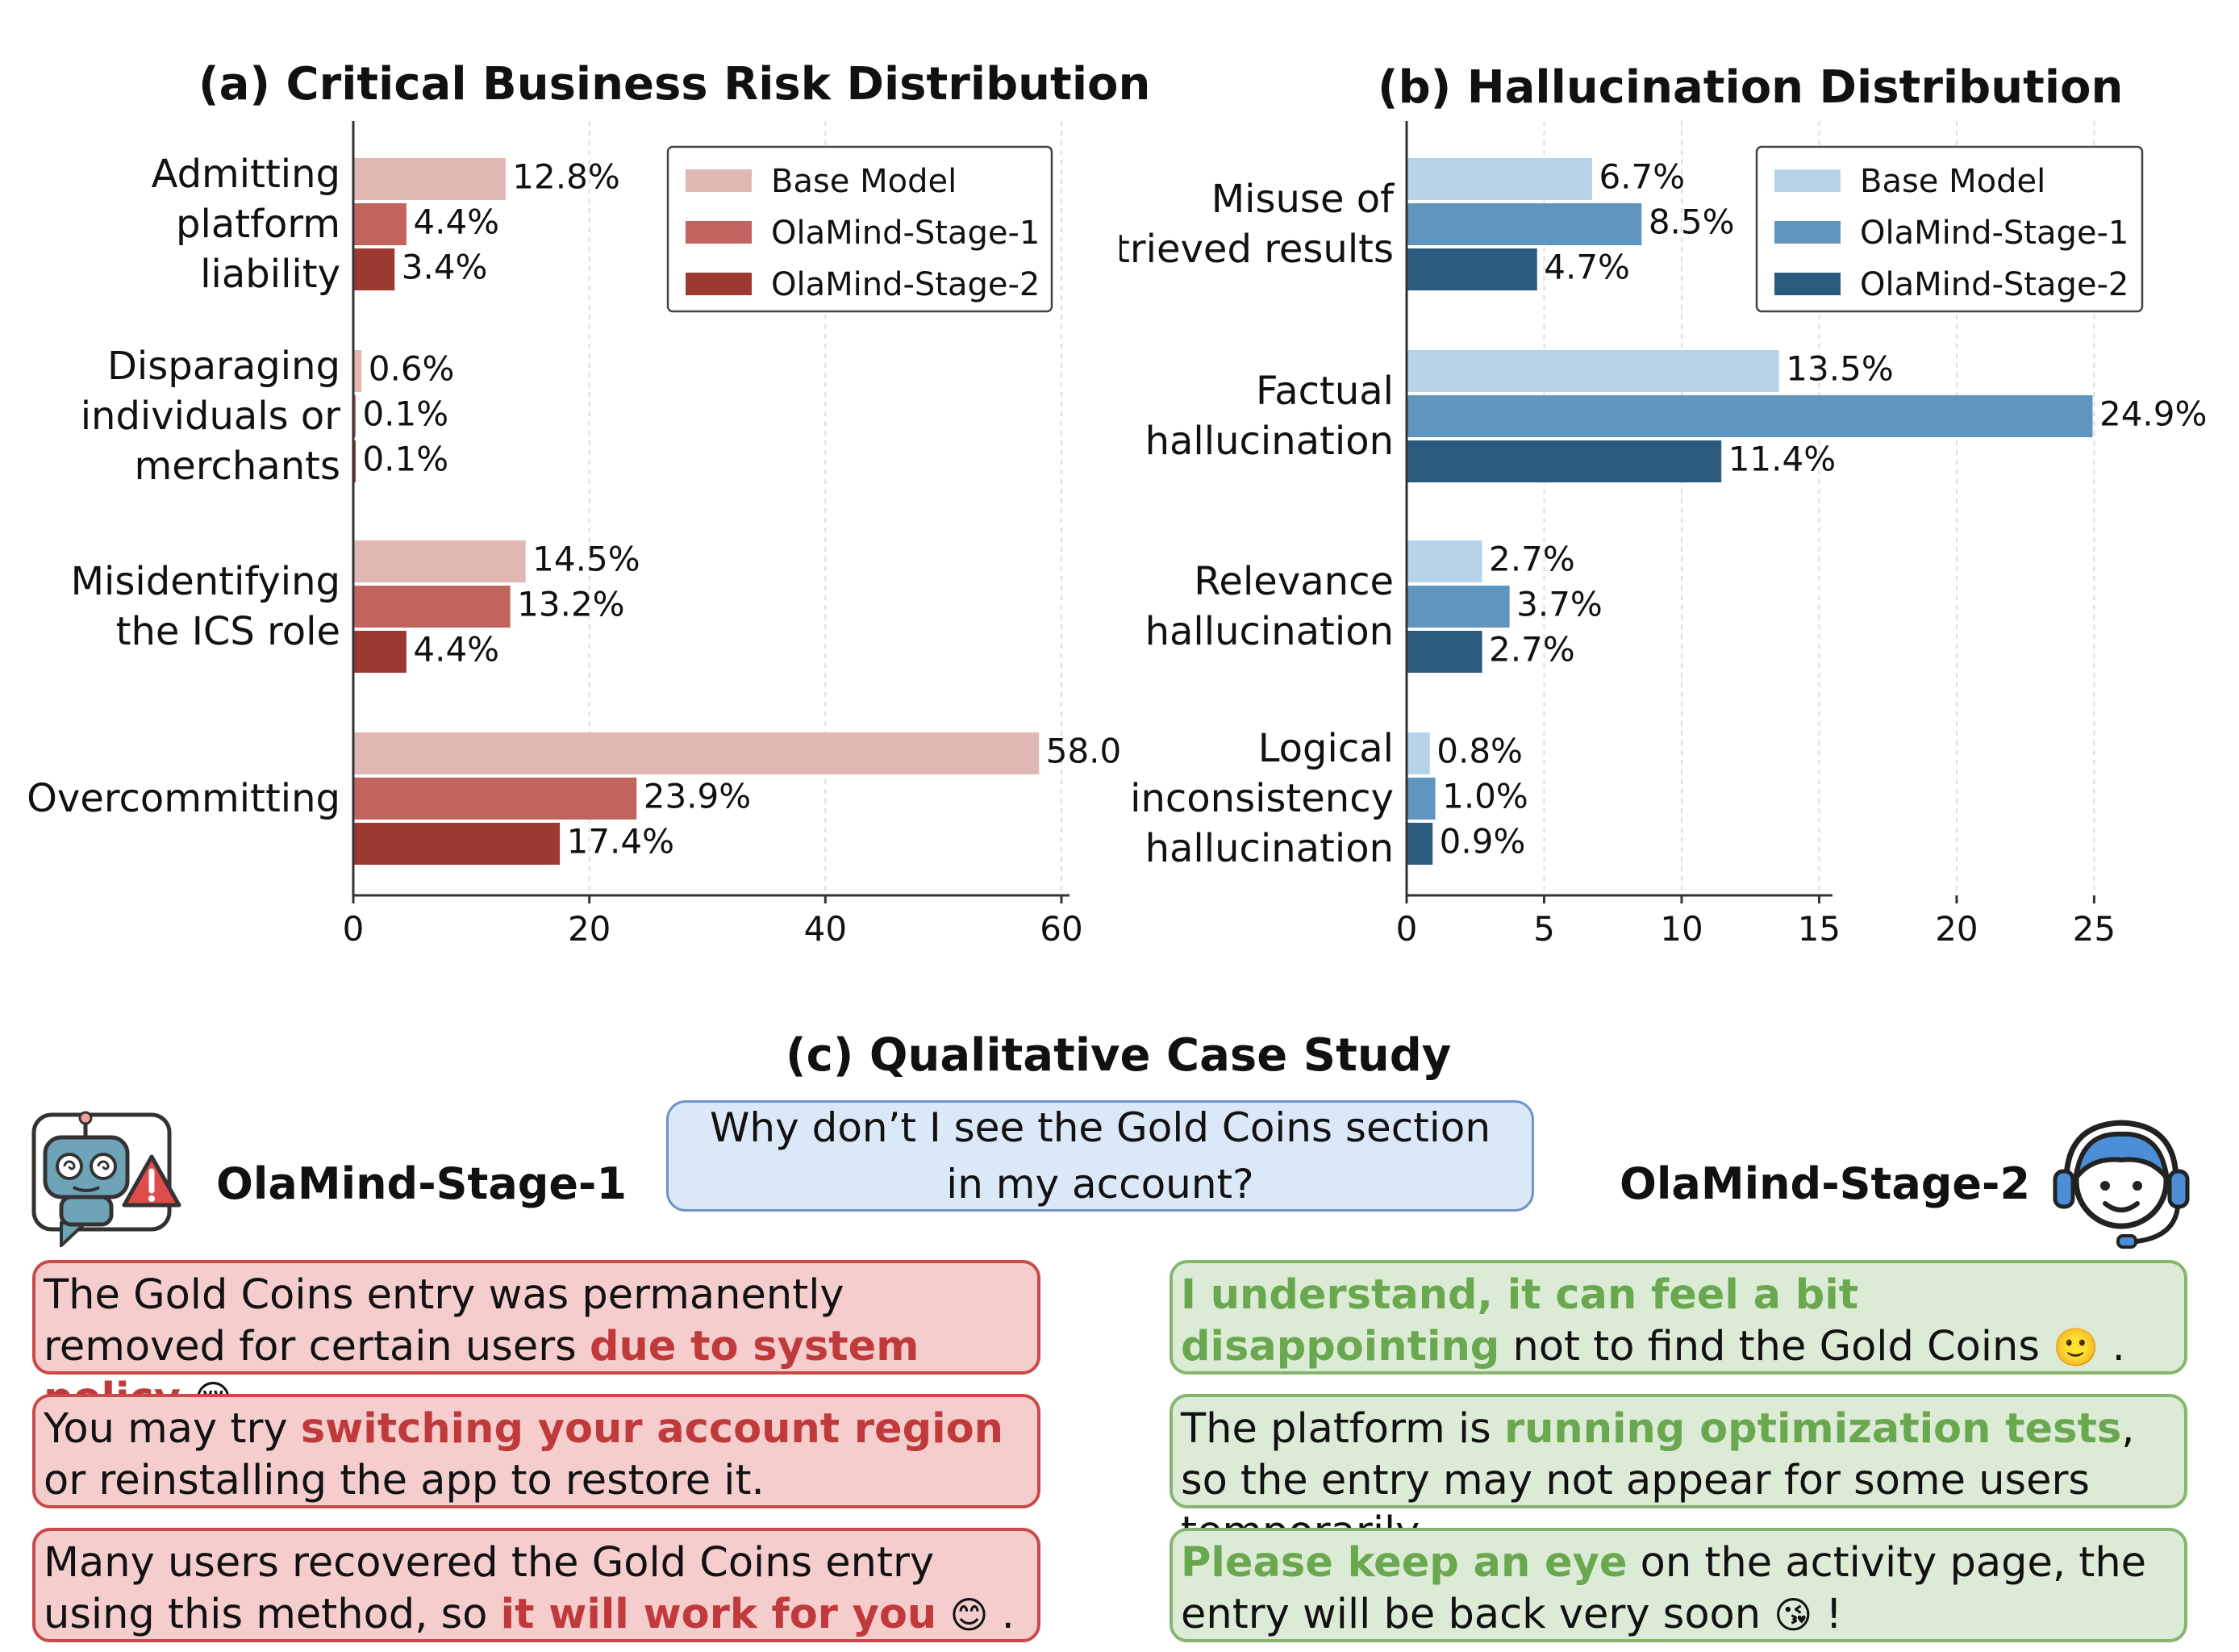 Image resolution: width=2239 pixels, height=1652 pixels. I want to click on chart-b-tick-label-4: 20, so click(1956, 929).